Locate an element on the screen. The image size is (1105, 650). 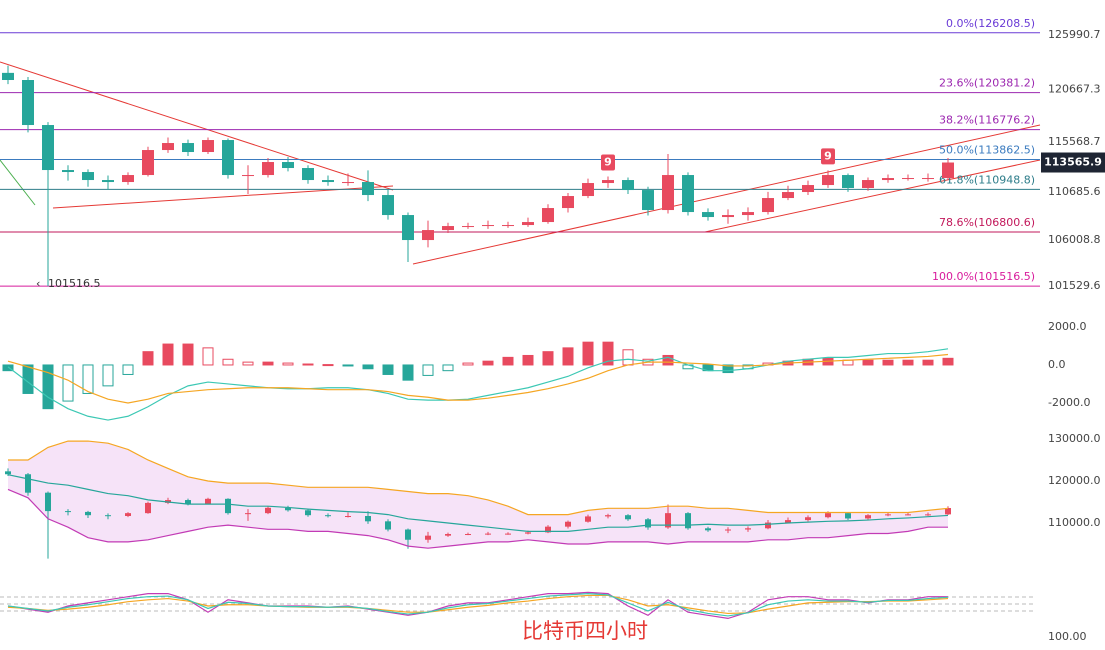
y-tick-label: 2000.0 is located at coordinates (1067, 326).